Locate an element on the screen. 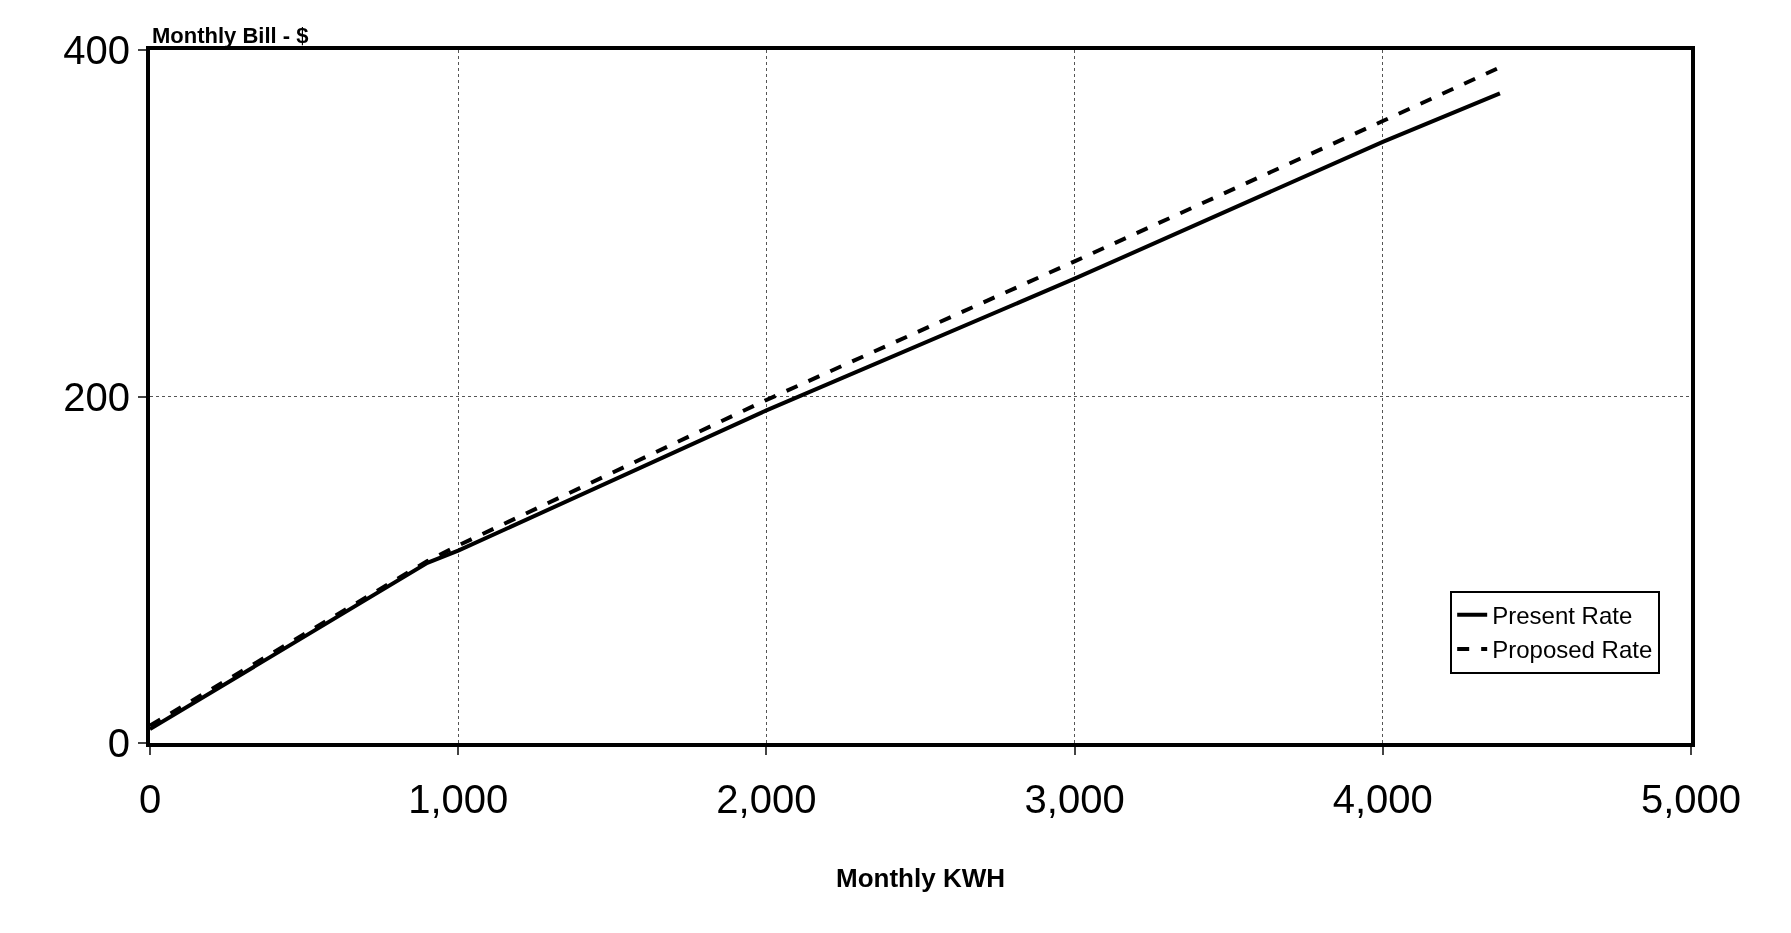 The height and width of the screenshot is (933, 1791). legend-label: Proposed Rate is located at coordinates (1572, 650).